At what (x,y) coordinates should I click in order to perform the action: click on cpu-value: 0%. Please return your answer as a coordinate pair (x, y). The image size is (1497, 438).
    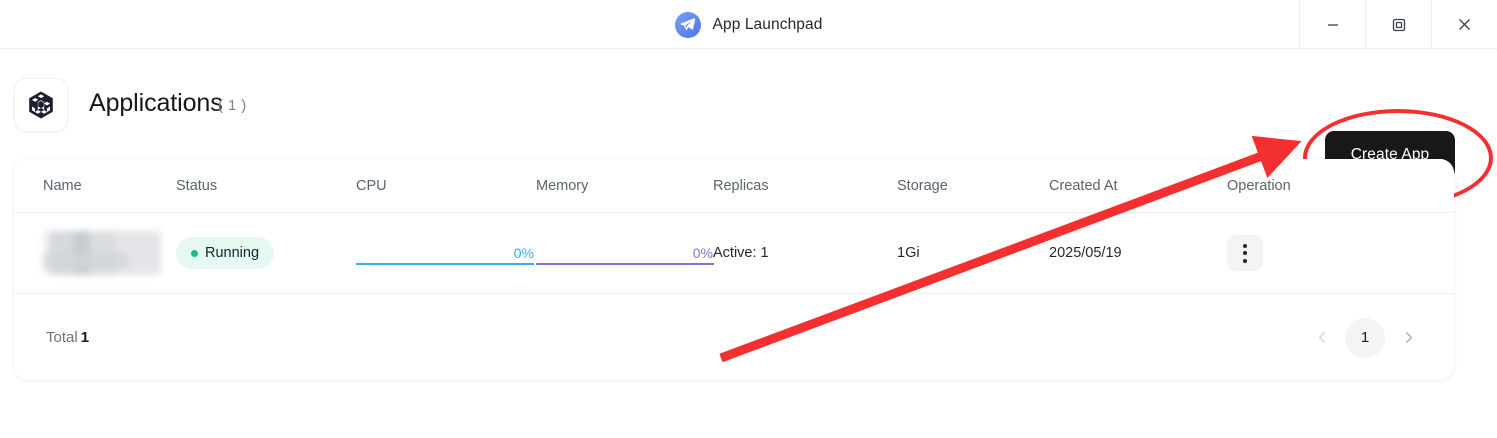
    Looking at the image, I should click on (523, 253).